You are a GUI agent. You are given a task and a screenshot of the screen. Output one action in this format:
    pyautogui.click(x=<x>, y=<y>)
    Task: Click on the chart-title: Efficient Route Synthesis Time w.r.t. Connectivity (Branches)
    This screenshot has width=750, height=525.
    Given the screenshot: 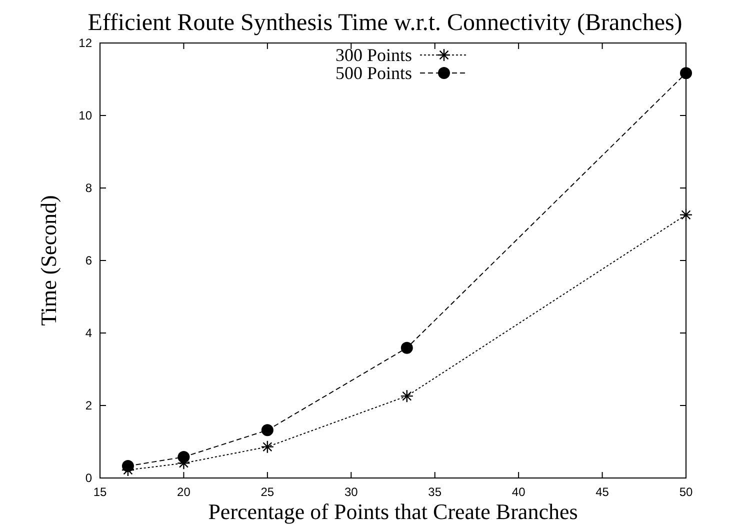 What is the action you would take?
    pyautogui.click(x=385, y=23)
    